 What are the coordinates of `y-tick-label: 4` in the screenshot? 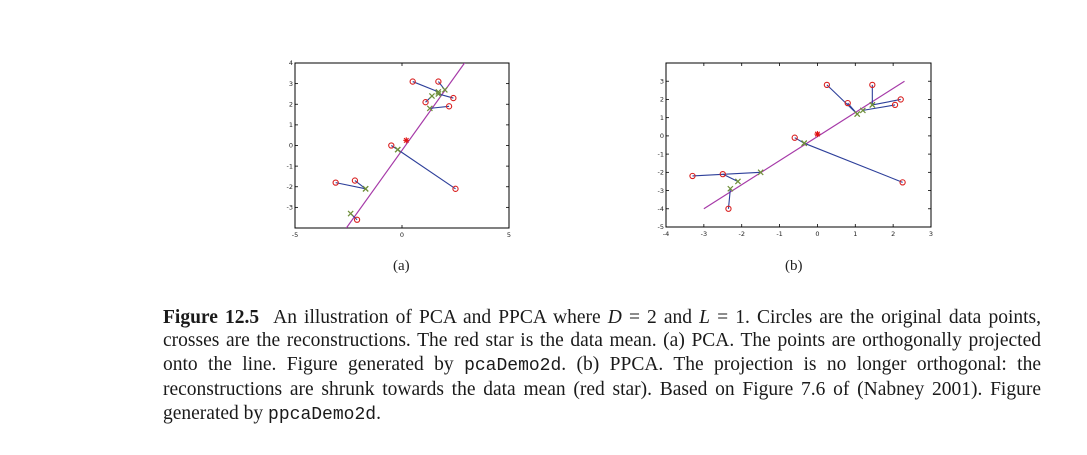 It's located at (291, 63).